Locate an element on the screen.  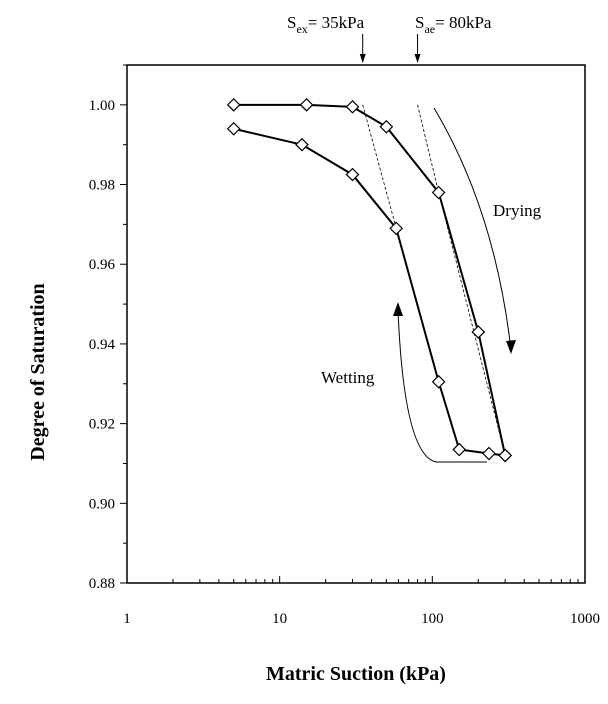
y-axis-title: Degree of Saturation is located at coordinates (38, 371).